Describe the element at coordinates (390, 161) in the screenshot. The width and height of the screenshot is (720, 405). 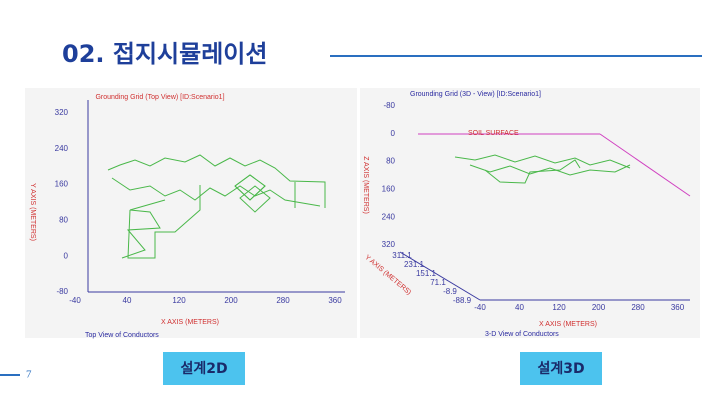
I see `z-tick-label: 80` at that location.